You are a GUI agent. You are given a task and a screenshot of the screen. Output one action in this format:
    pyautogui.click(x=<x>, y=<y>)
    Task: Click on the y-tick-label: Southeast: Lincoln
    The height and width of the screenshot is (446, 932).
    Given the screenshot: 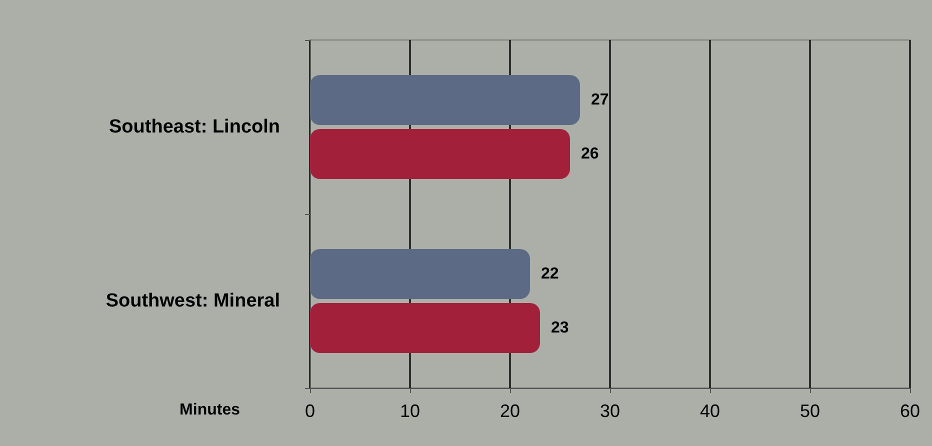 What is the action you would take?
    pyautogui.click(x=194, y=127)
    